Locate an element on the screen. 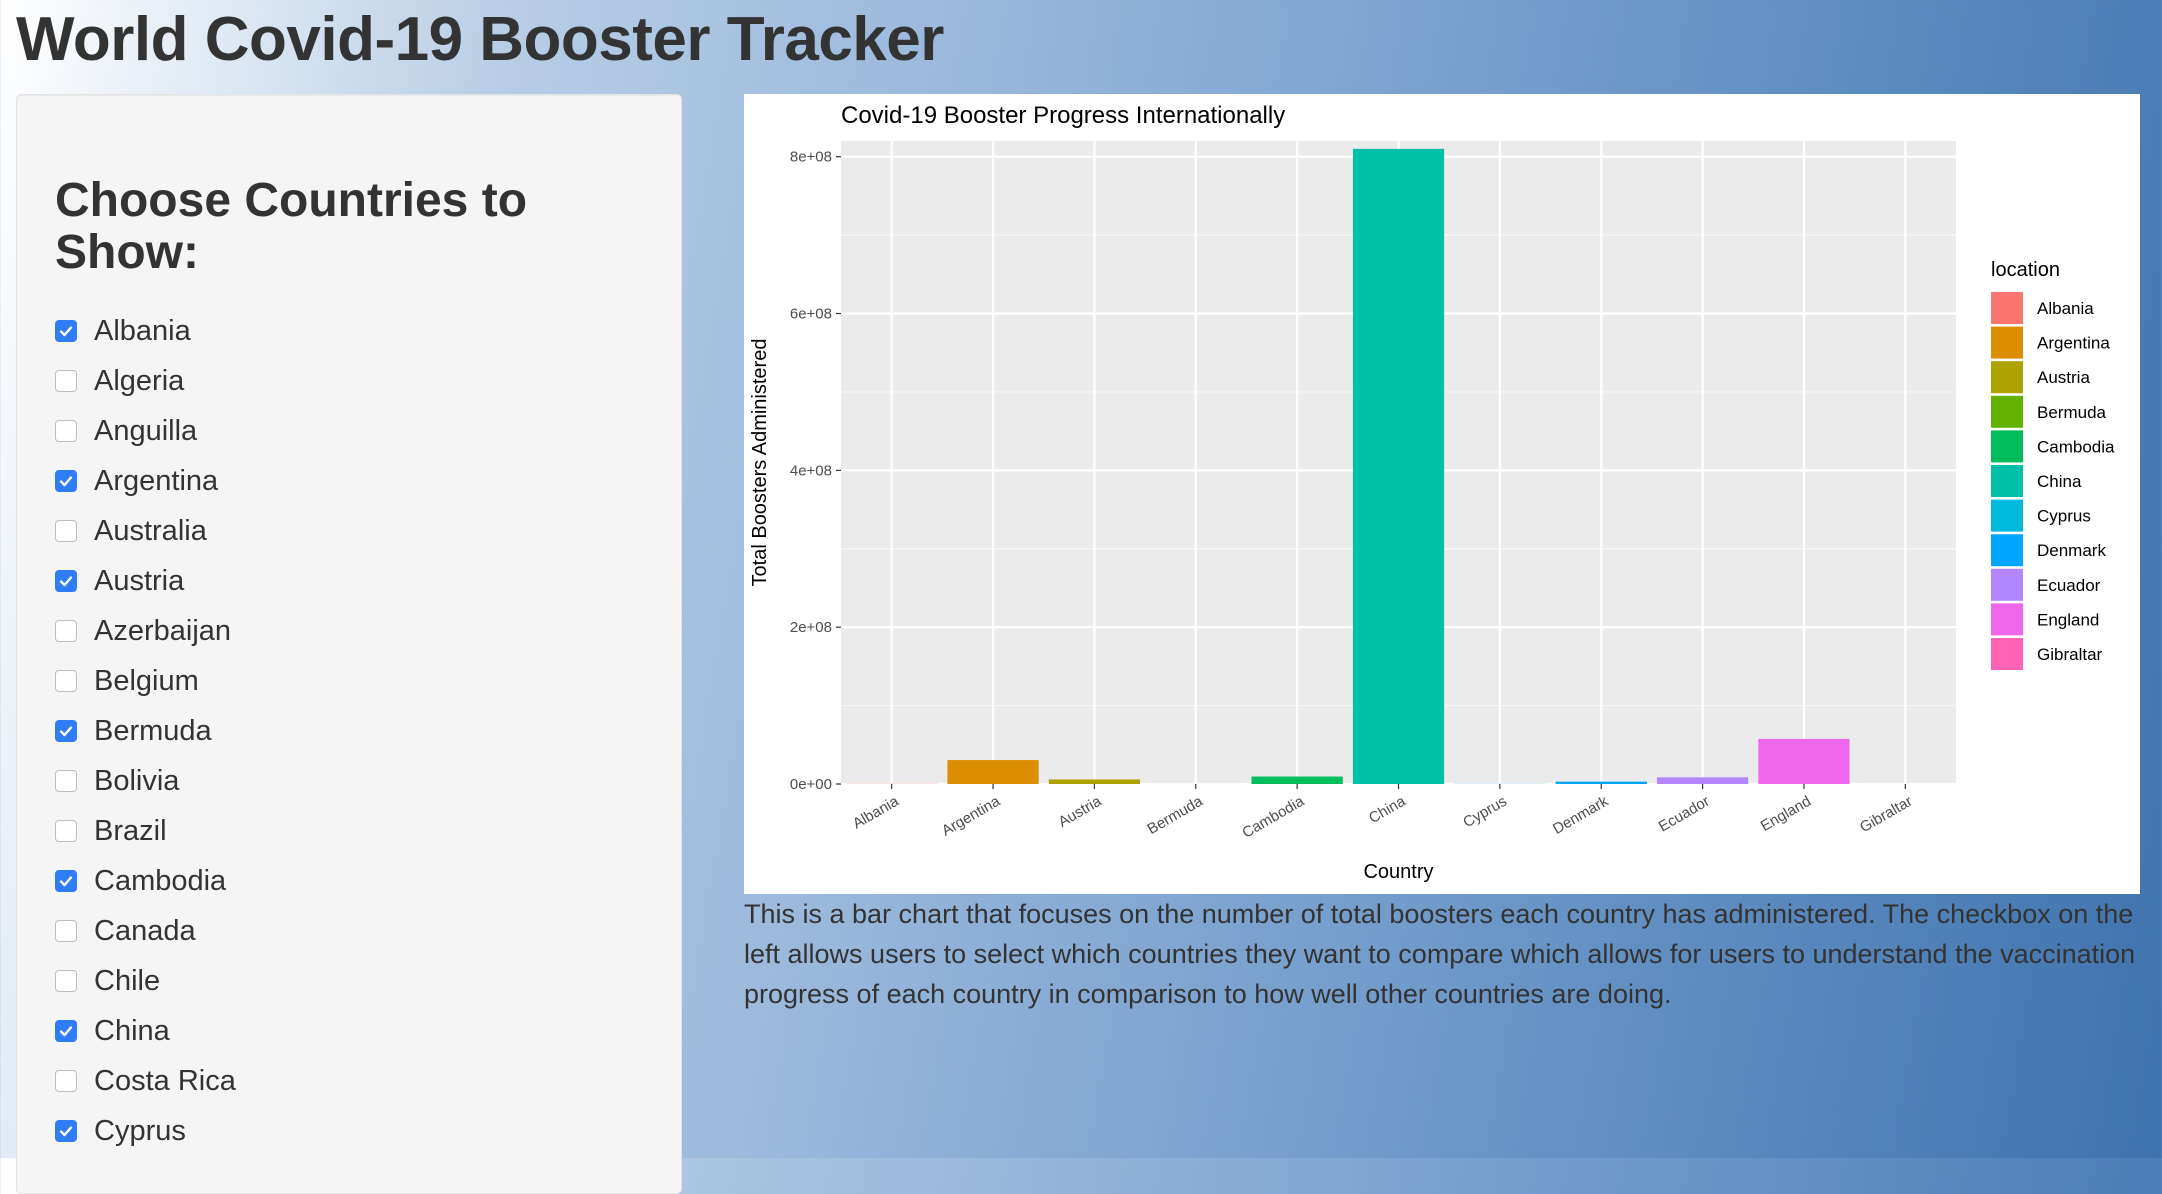 Image resolution: width=2162 pixels, height=1194 pixels. bar-ecuador is located at coordinates (1702, 780).